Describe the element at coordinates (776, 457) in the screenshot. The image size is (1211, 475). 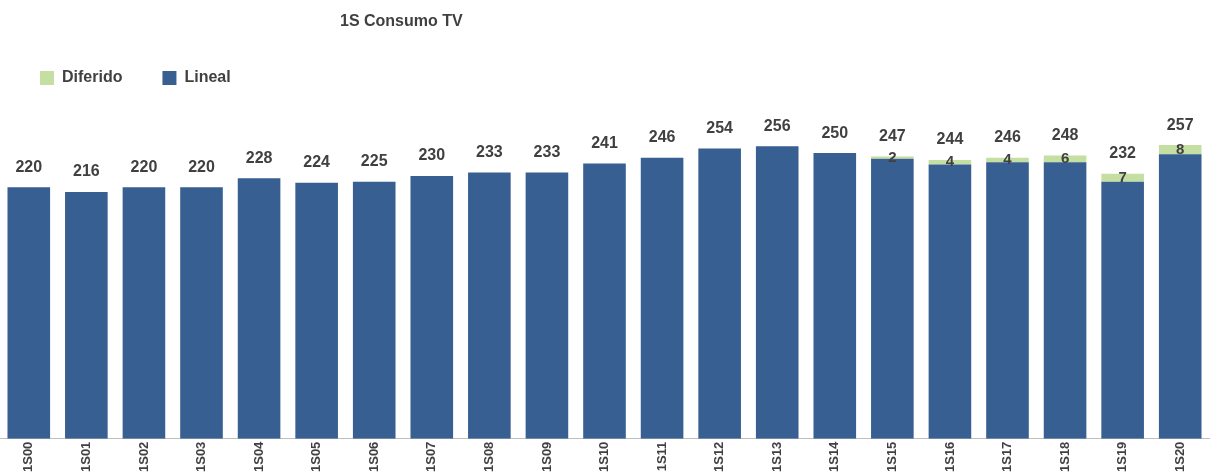
I see `x-tick-label: 1S13` at that location.